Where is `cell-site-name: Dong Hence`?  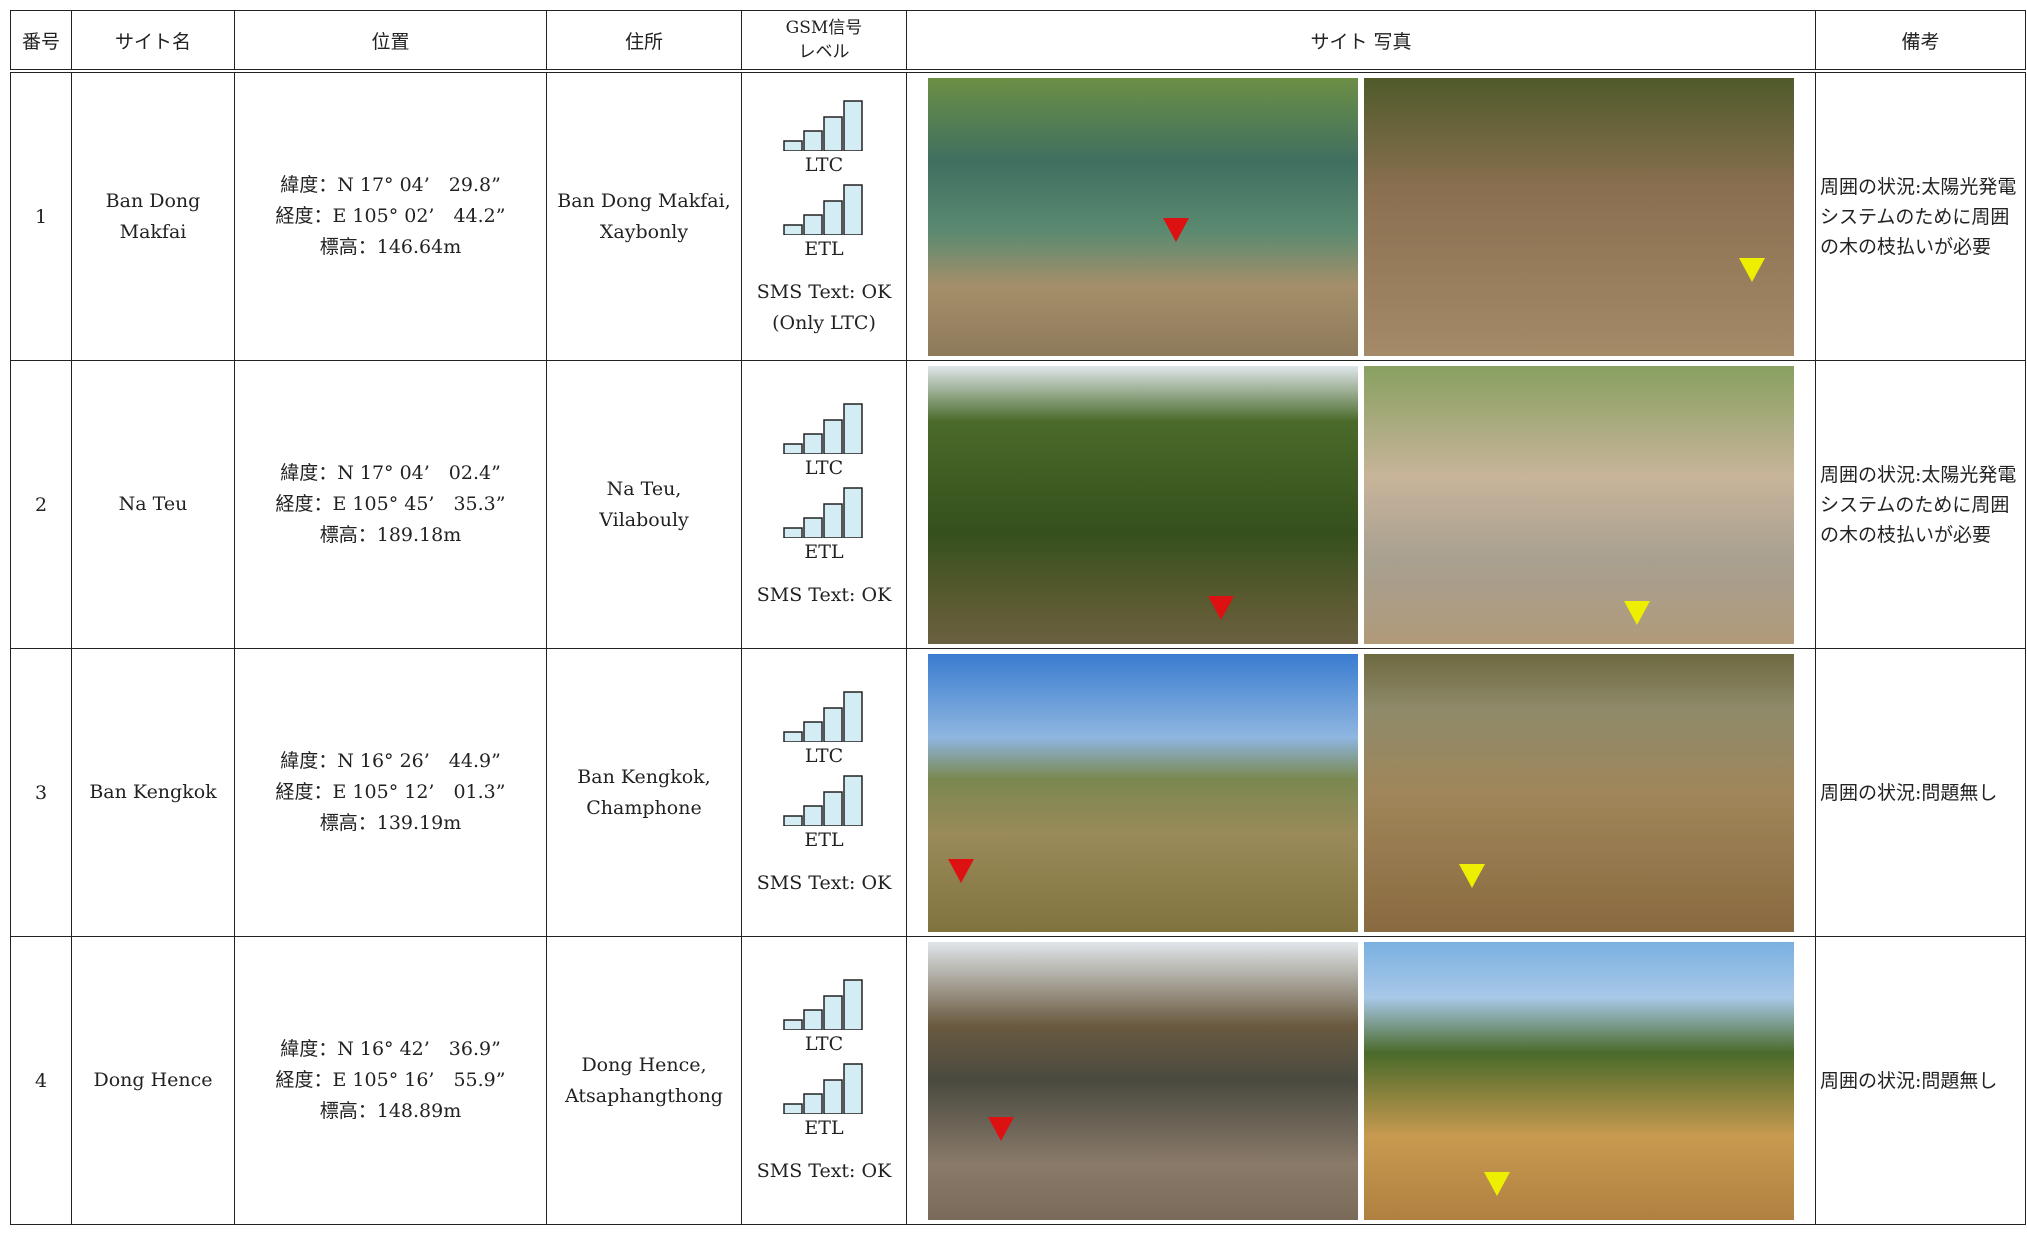 cell-site-name: Dong Hence is located at coordinates (153, 1080).